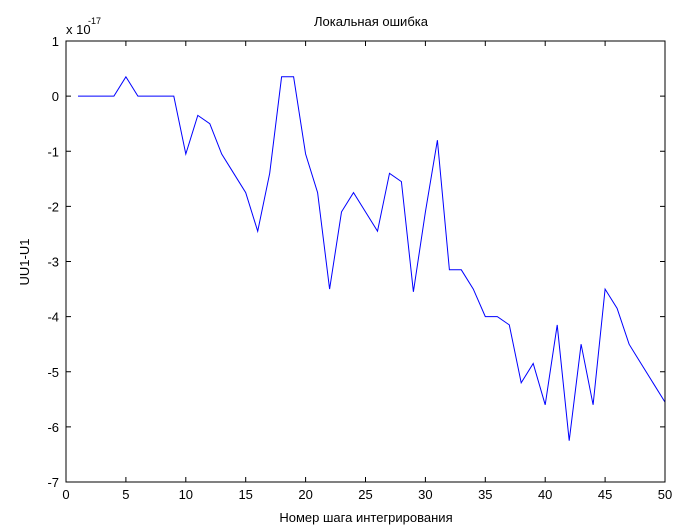 The image size is (675, 525). What do you see at coordinates (53, 262) in the screenshot?
I see `y-tick-label: -3` at bounding box center [53, 262].